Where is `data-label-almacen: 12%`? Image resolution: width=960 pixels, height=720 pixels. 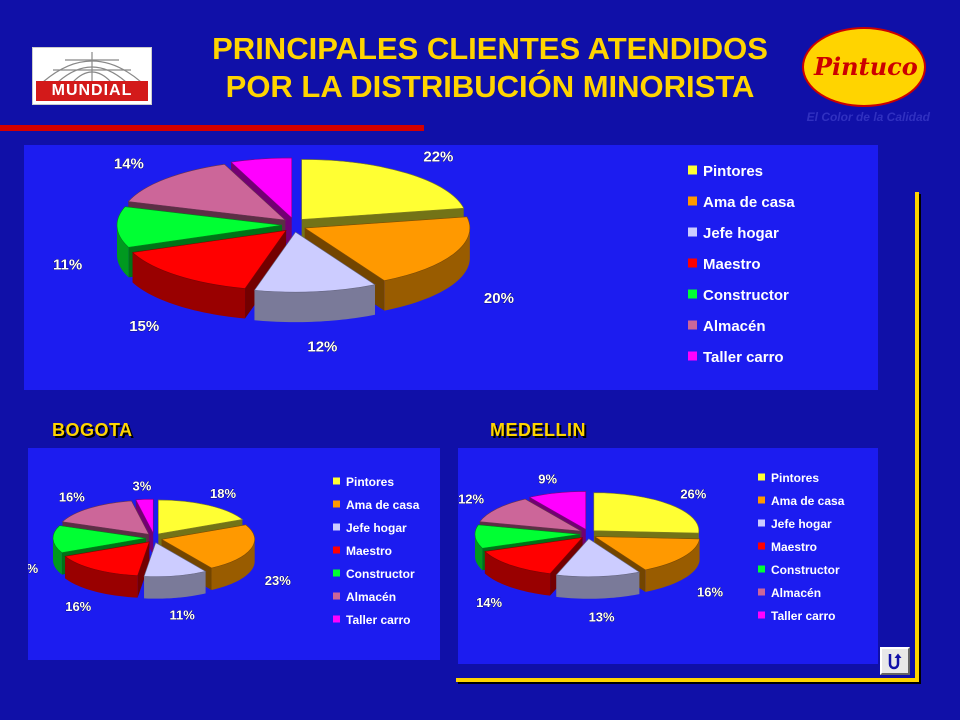
data-label-almacen: 12% is located at coordinates (471, 499).